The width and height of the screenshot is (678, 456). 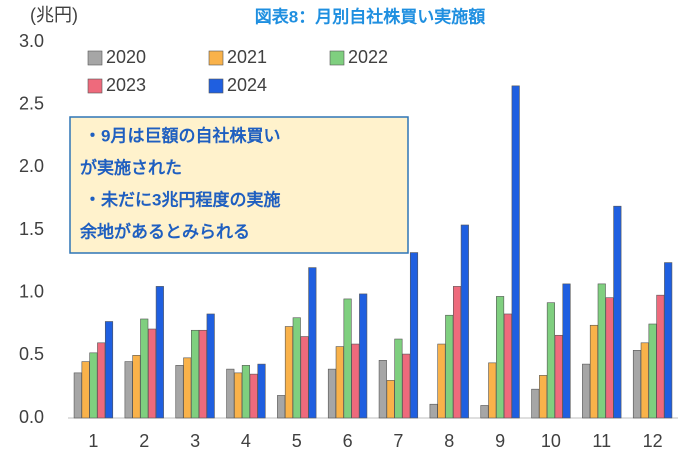 I want to click on x-tick-label: 12, so click(x=653, y=441).